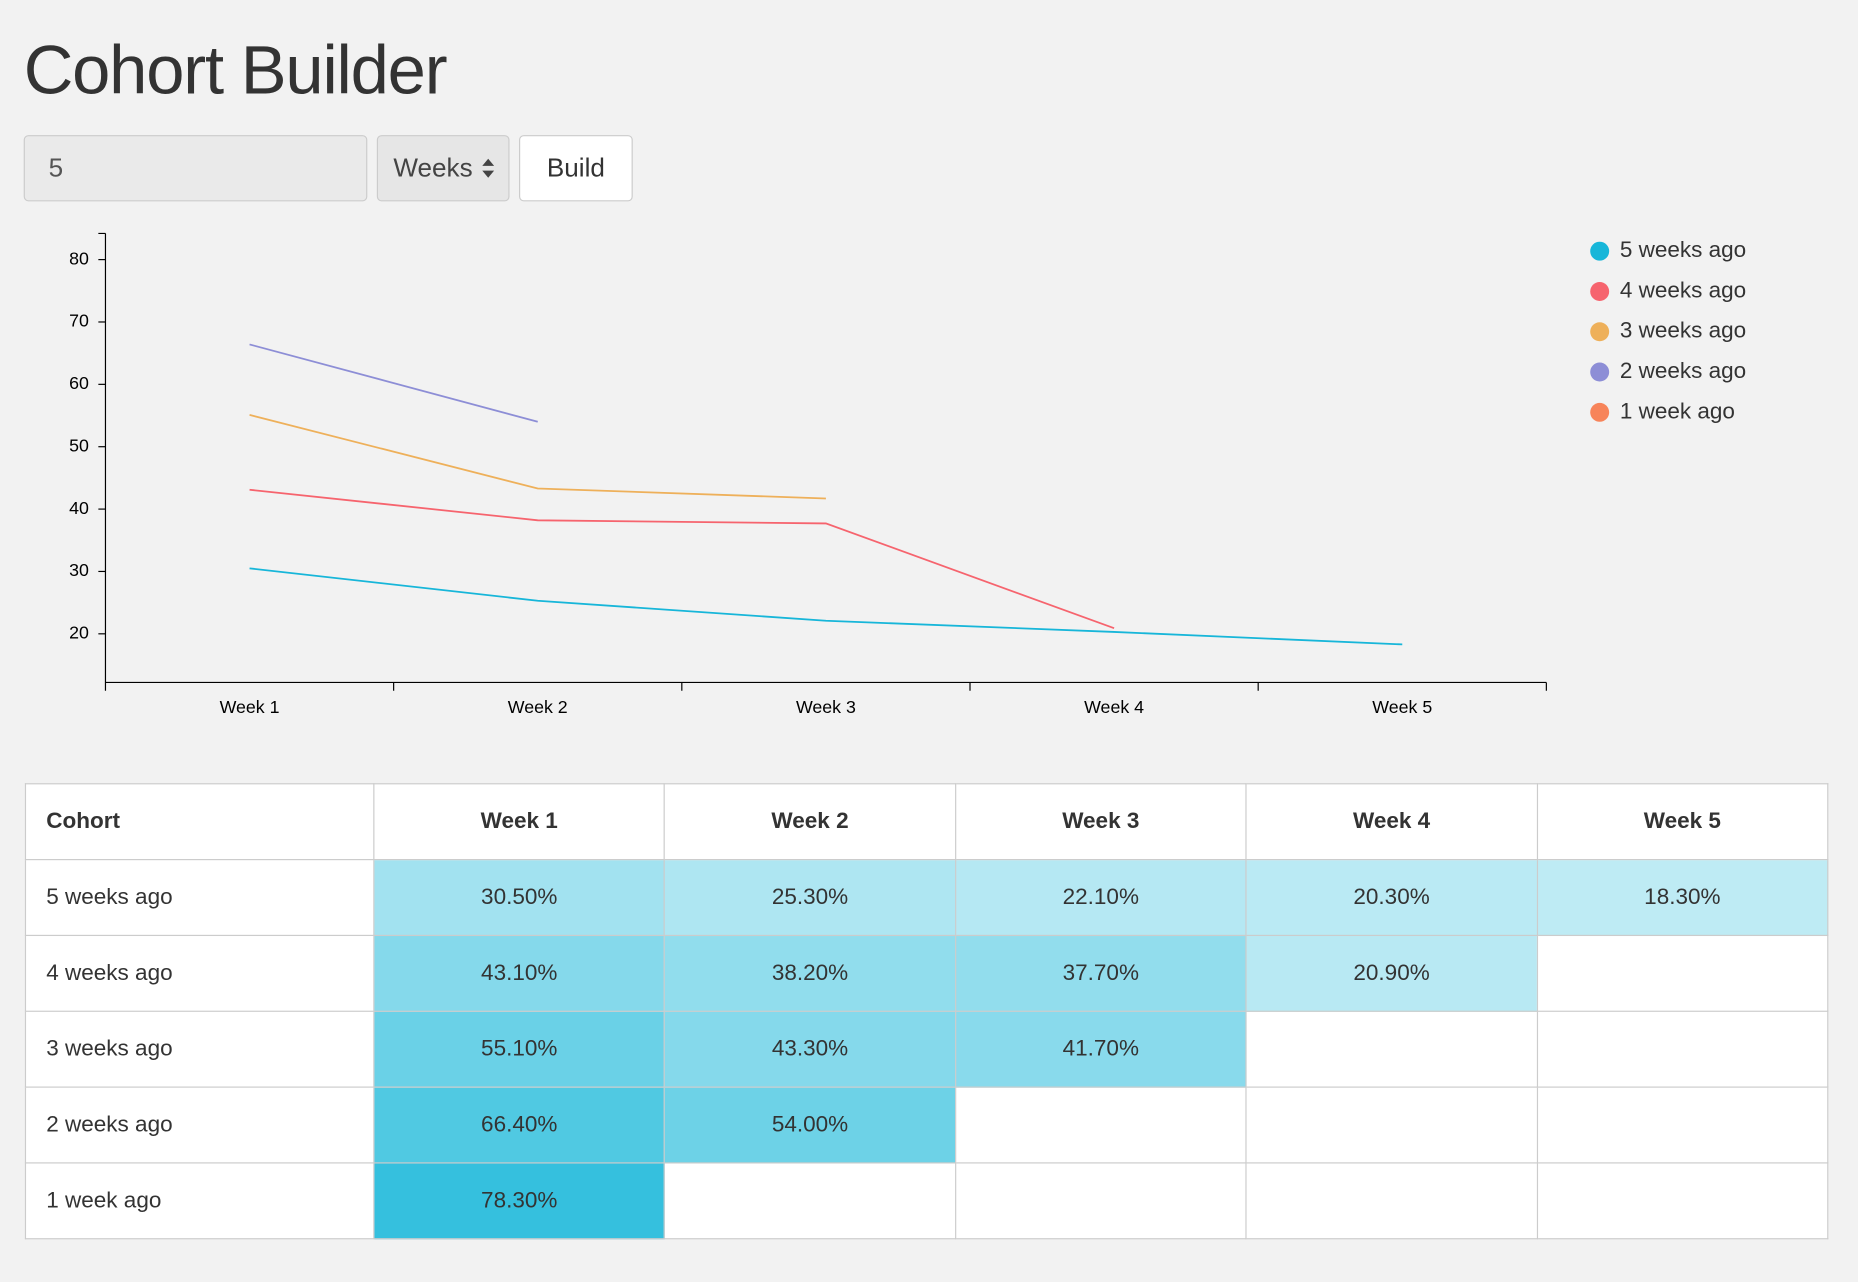  What do you see at coordinates (810, 973) in the screenshot?
I see `retention-cell: 38.20%` at bounding box center [810, 973].